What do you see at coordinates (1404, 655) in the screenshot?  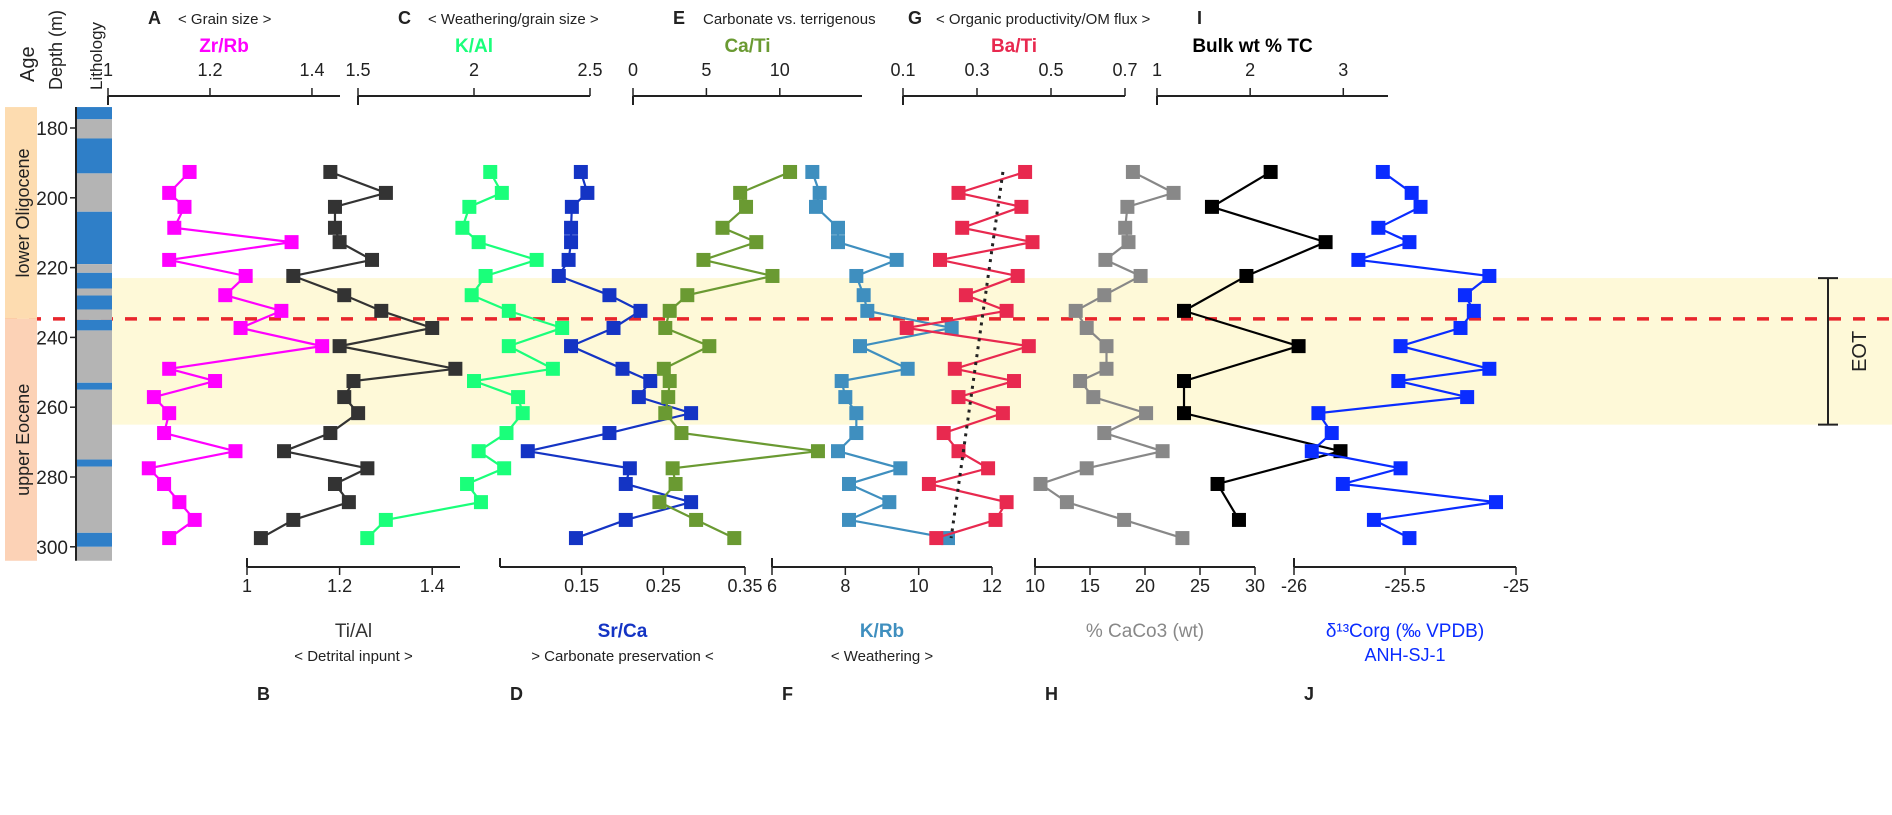 I see `axis-subtitle: ANH-SJ-1` at bounding box center [1404, 655].